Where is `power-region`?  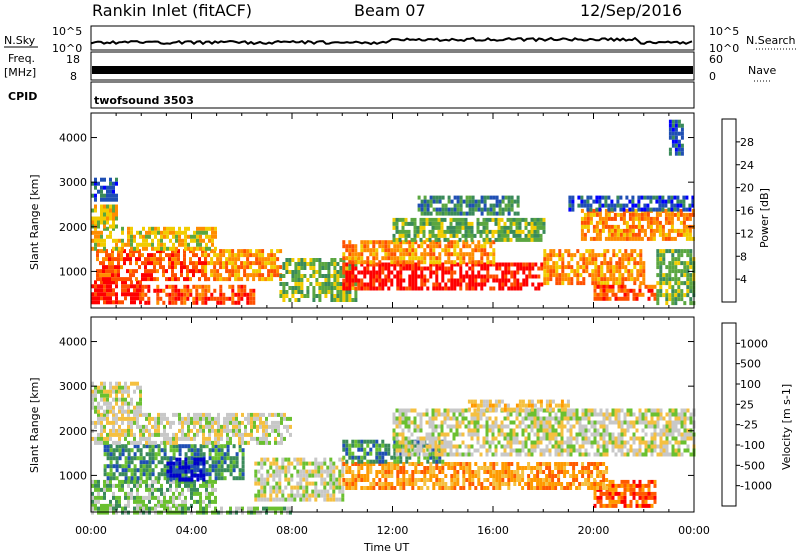
power-region is located at coordinates (469, 230).